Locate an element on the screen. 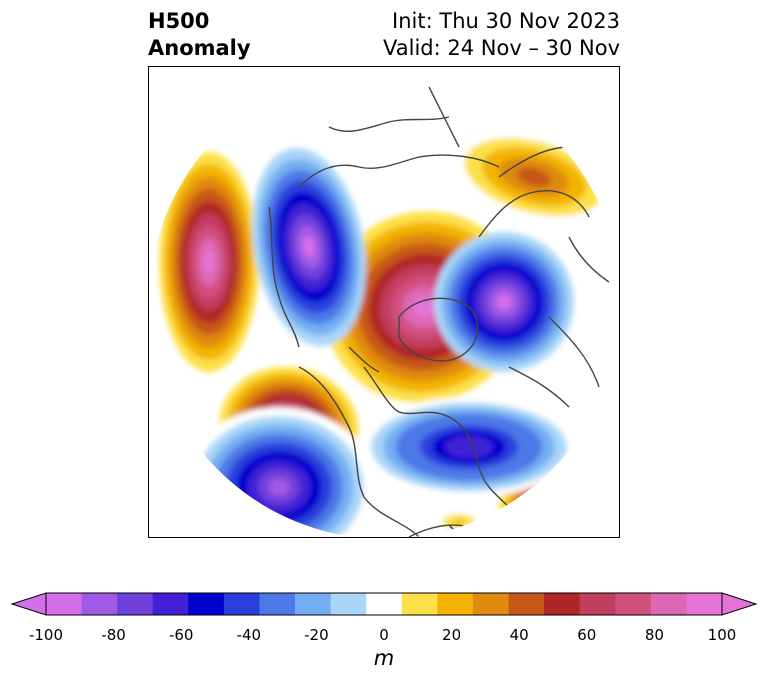  eastern-na-ridge-contour is located at coordinates (559, 507).